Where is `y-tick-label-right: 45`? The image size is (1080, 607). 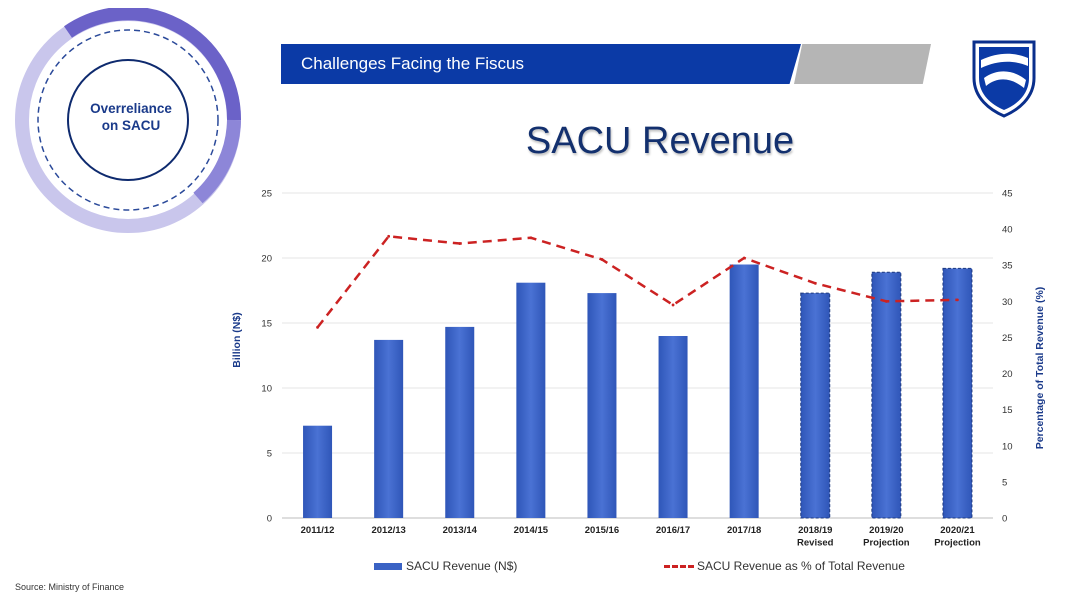 y-tick-label-right: 45 is located at coordinates (1007, 194).